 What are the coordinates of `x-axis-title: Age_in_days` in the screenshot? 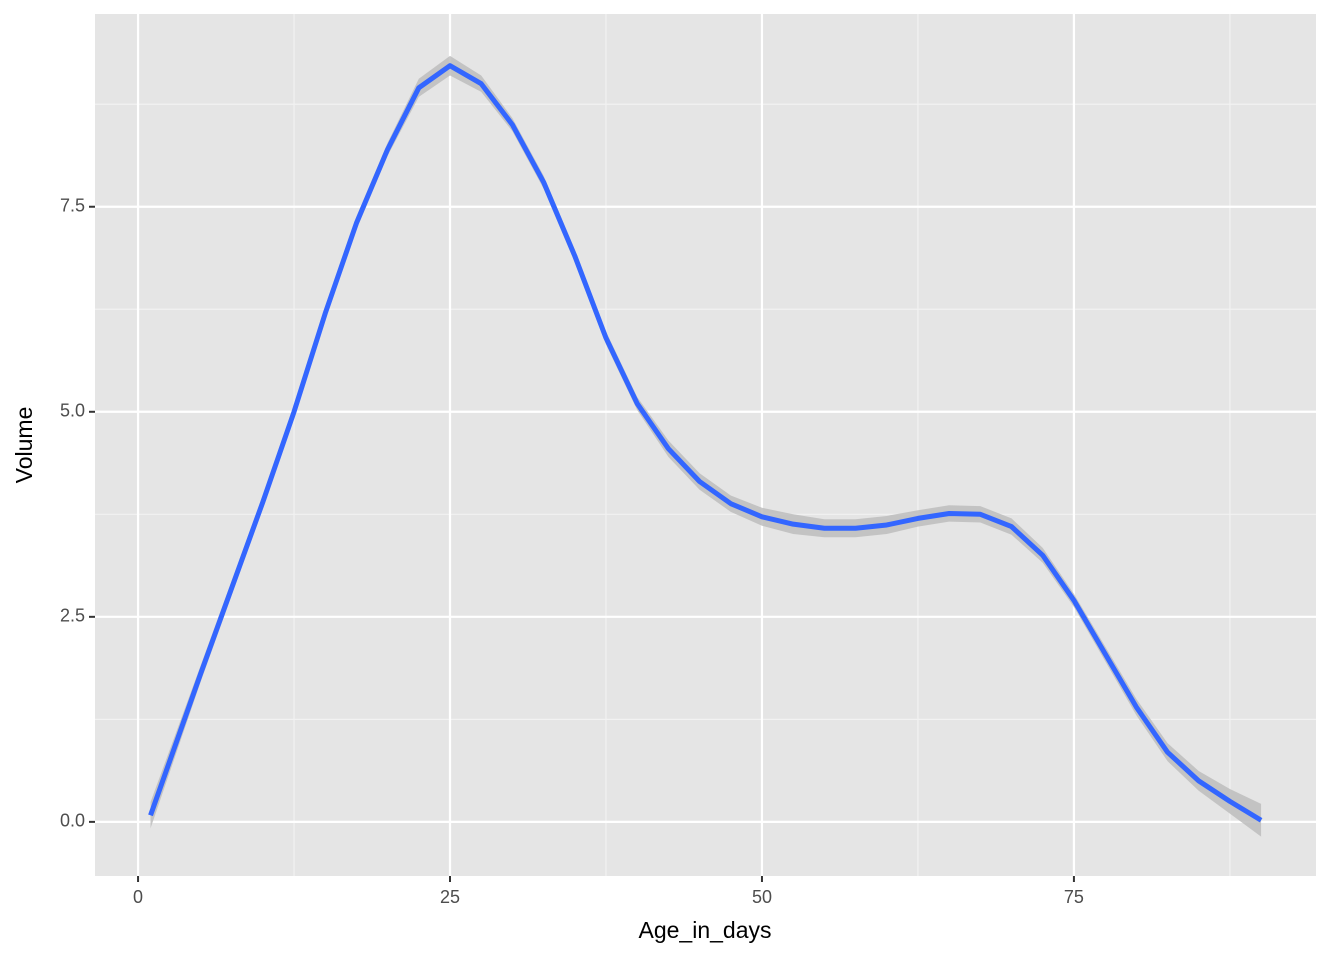 It's located at (705, 930).